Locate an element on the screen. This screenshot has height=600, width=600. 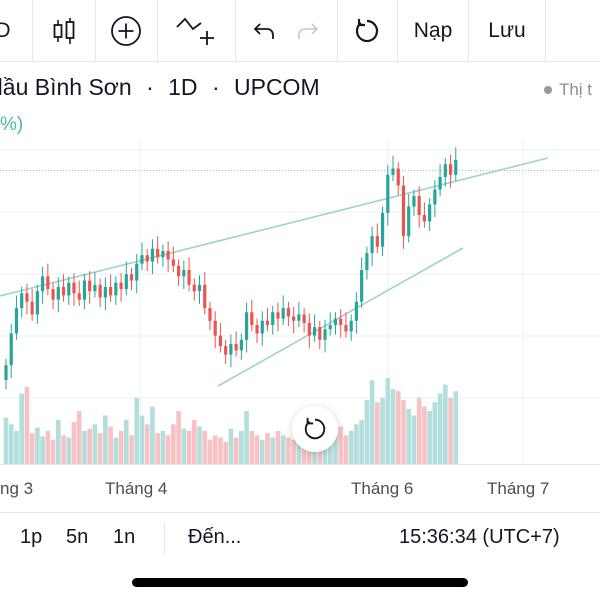
chart-type-button is located at coordinates (64, 31).